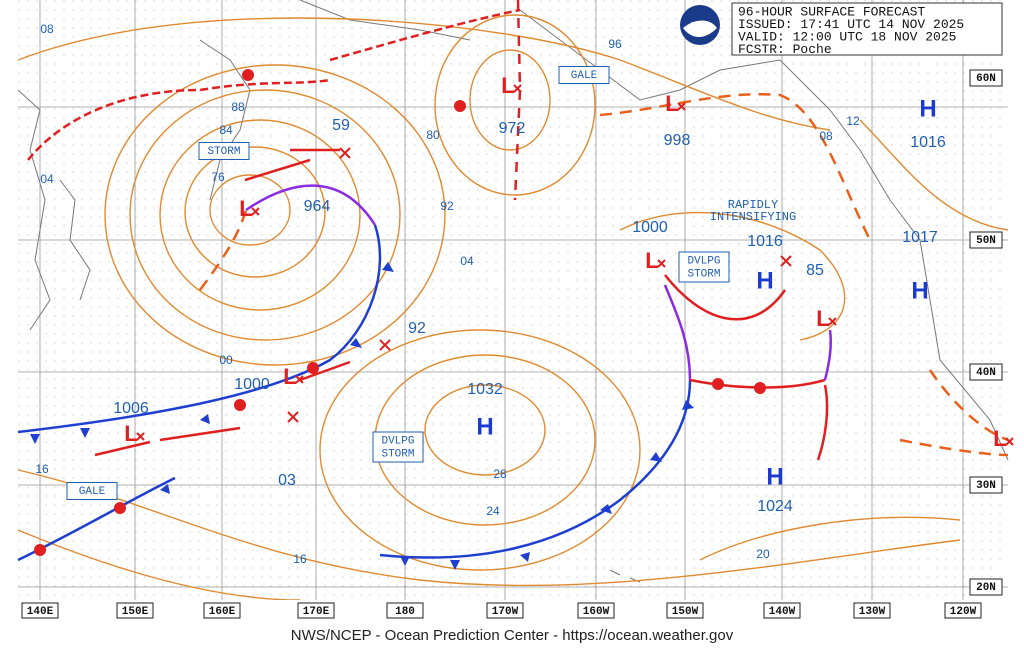  I want to click on longitude-label: 180, so click(405, 612).